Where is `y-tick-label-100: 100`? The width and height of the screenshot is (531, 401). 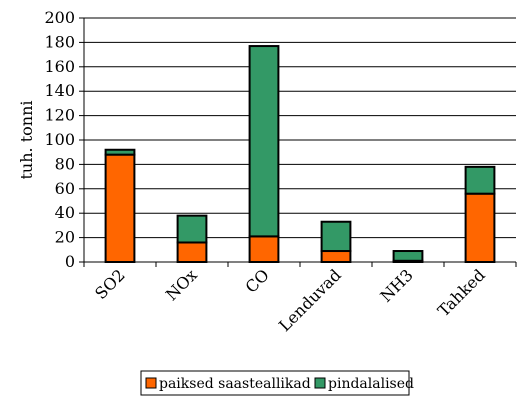 y-tick-label-100: 100 is located at coordinates (59, 139).